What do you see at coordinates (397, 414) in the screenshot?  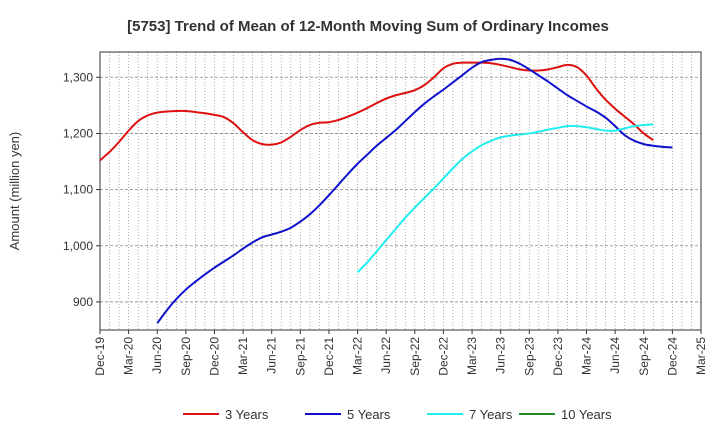 I see `legend: 3 Years 5 Years 7 Years 10 Years` at bounding box center [397, 414].